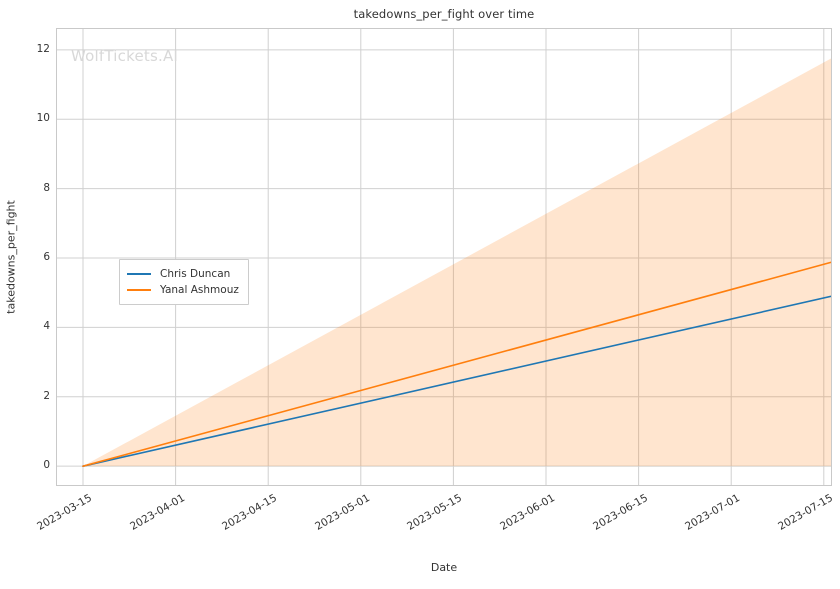 The width and height of the screenshot is (840, 589). What do you see at coordinates (25, 257) in the screenshot?
I see `y-axis-ticks: 0 2 4 6 8 10 12` at bounding box center [25, 257].